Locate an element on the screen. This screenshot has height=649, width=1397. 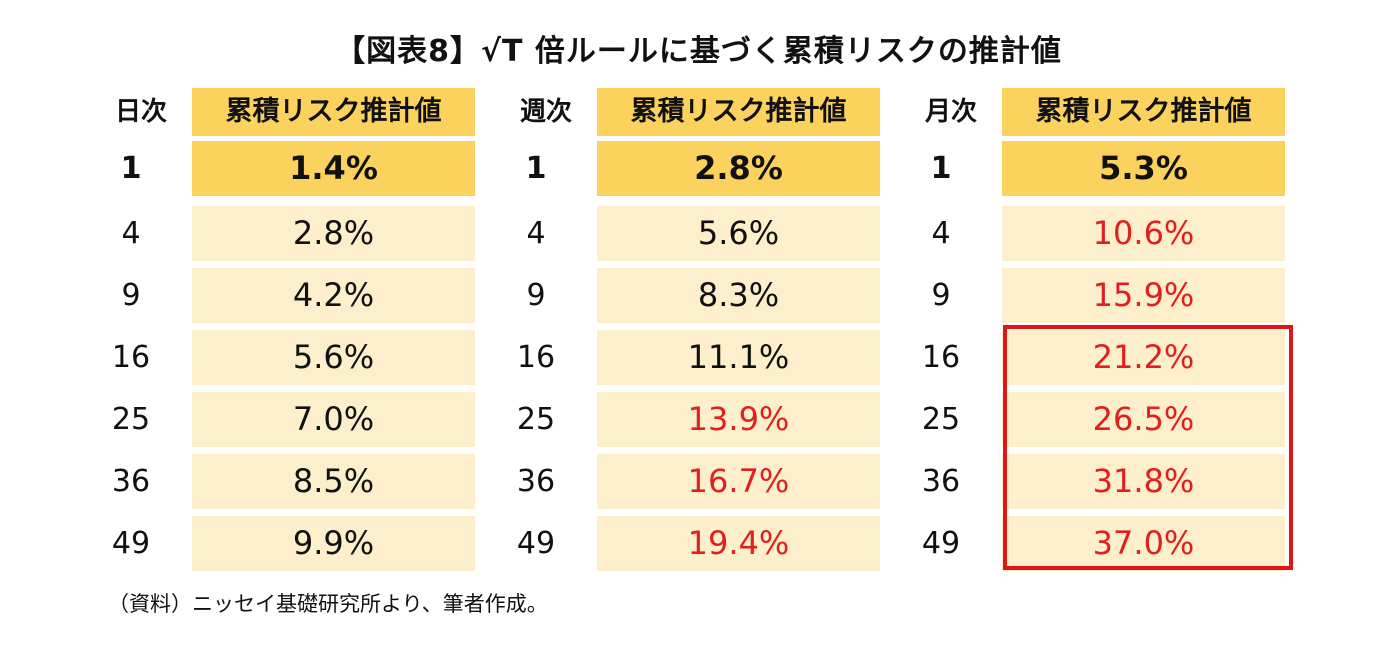
table-row: 1 5.3% is located at coordinates (1095, 168).